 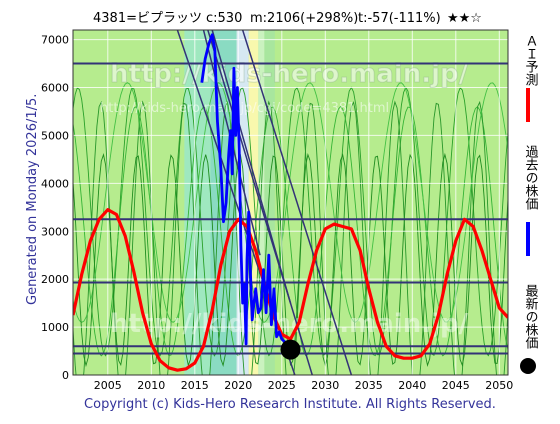 What do you see at coordinates (290, 349) in the screenshot?
I see `latest-price-marker` at bounding box center [290, 349].